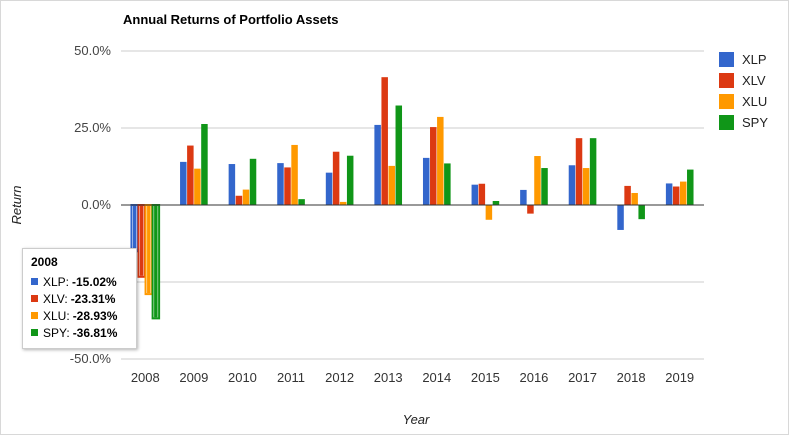  What do you see at coordinates (475, 194) in the screenshot?
I see `bar-xlp-2015` at bounding box center [475, 194].